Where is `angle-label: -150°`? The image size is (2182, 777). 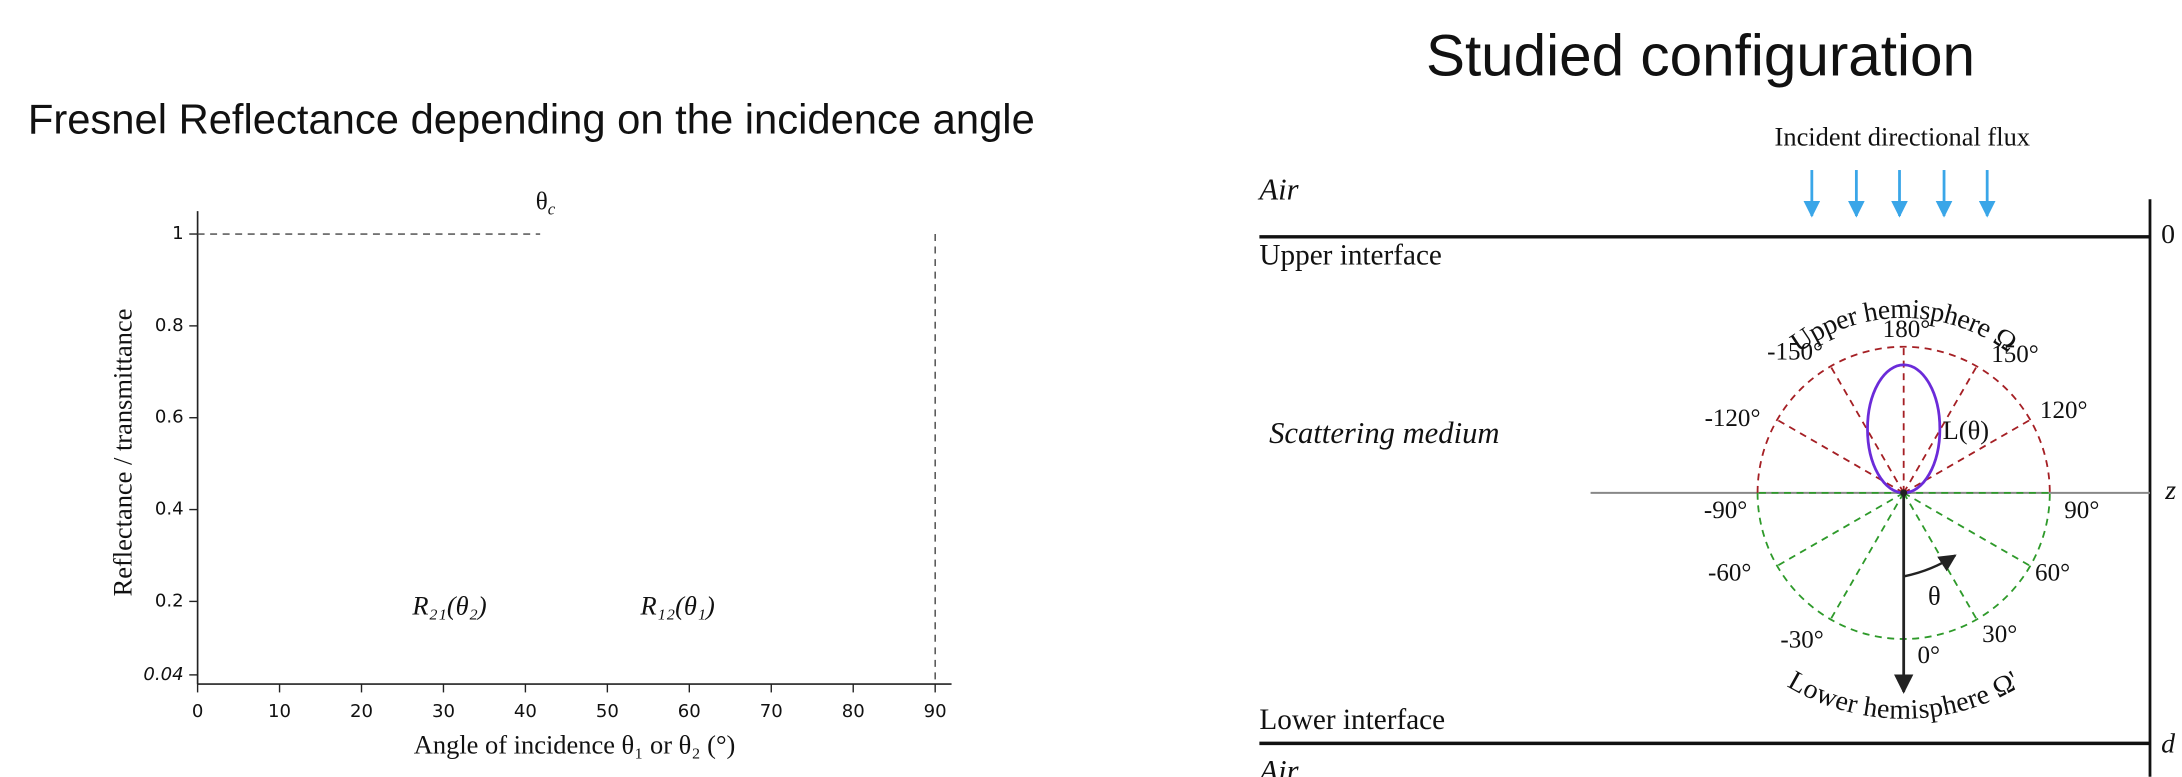
angle-label: -150° is located at coordinates (1795, 351).